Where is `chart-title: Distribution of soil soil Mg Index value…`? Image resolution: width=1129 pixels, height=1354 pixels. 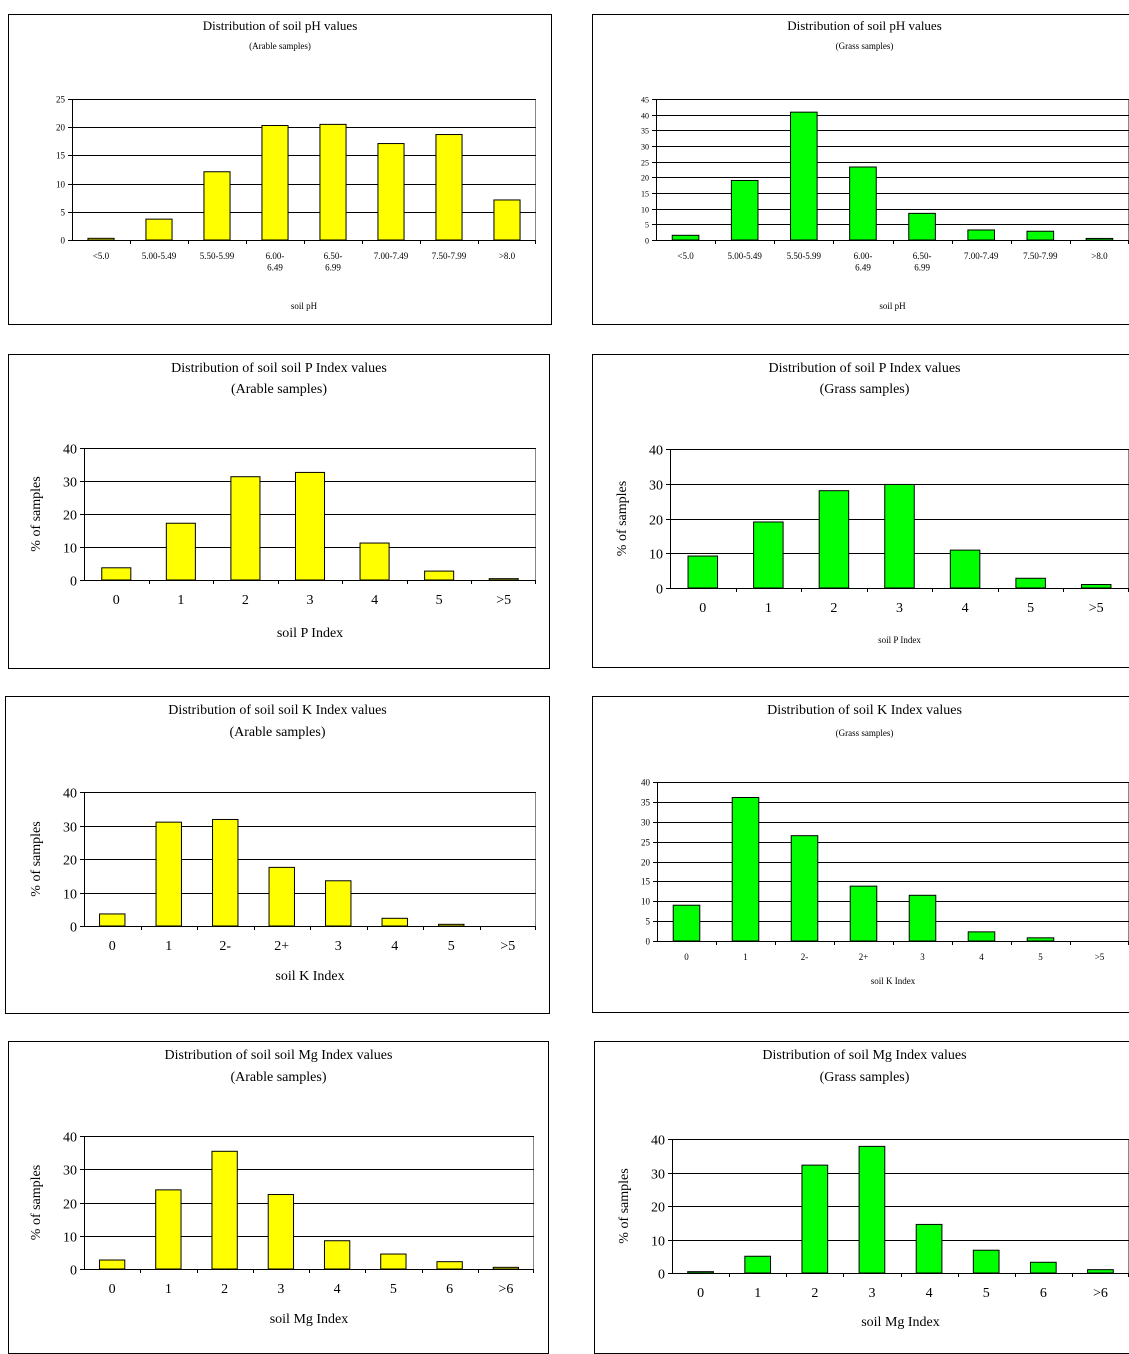
chart-title: Distribution of soil soil Mg Index value… is located at coordinates (279, 1055).